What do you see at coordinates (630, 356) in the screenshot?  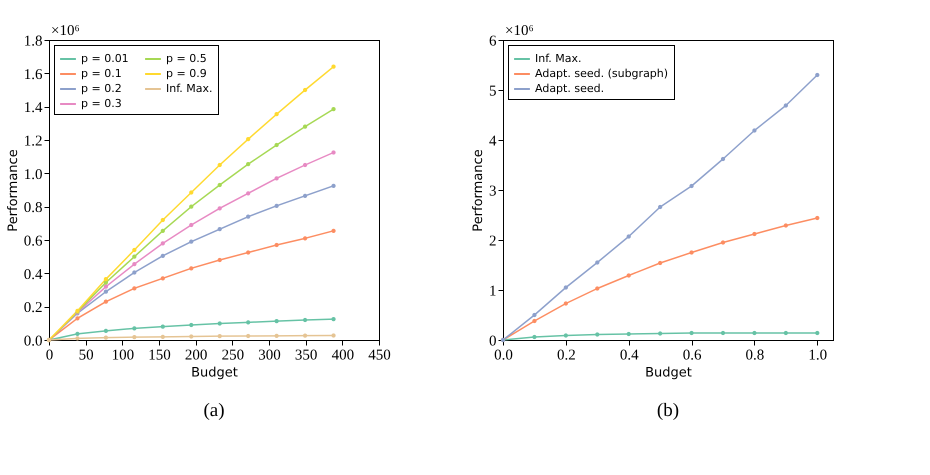 I see `x-tick-label: 0.4` at bounding box center [630, 356].